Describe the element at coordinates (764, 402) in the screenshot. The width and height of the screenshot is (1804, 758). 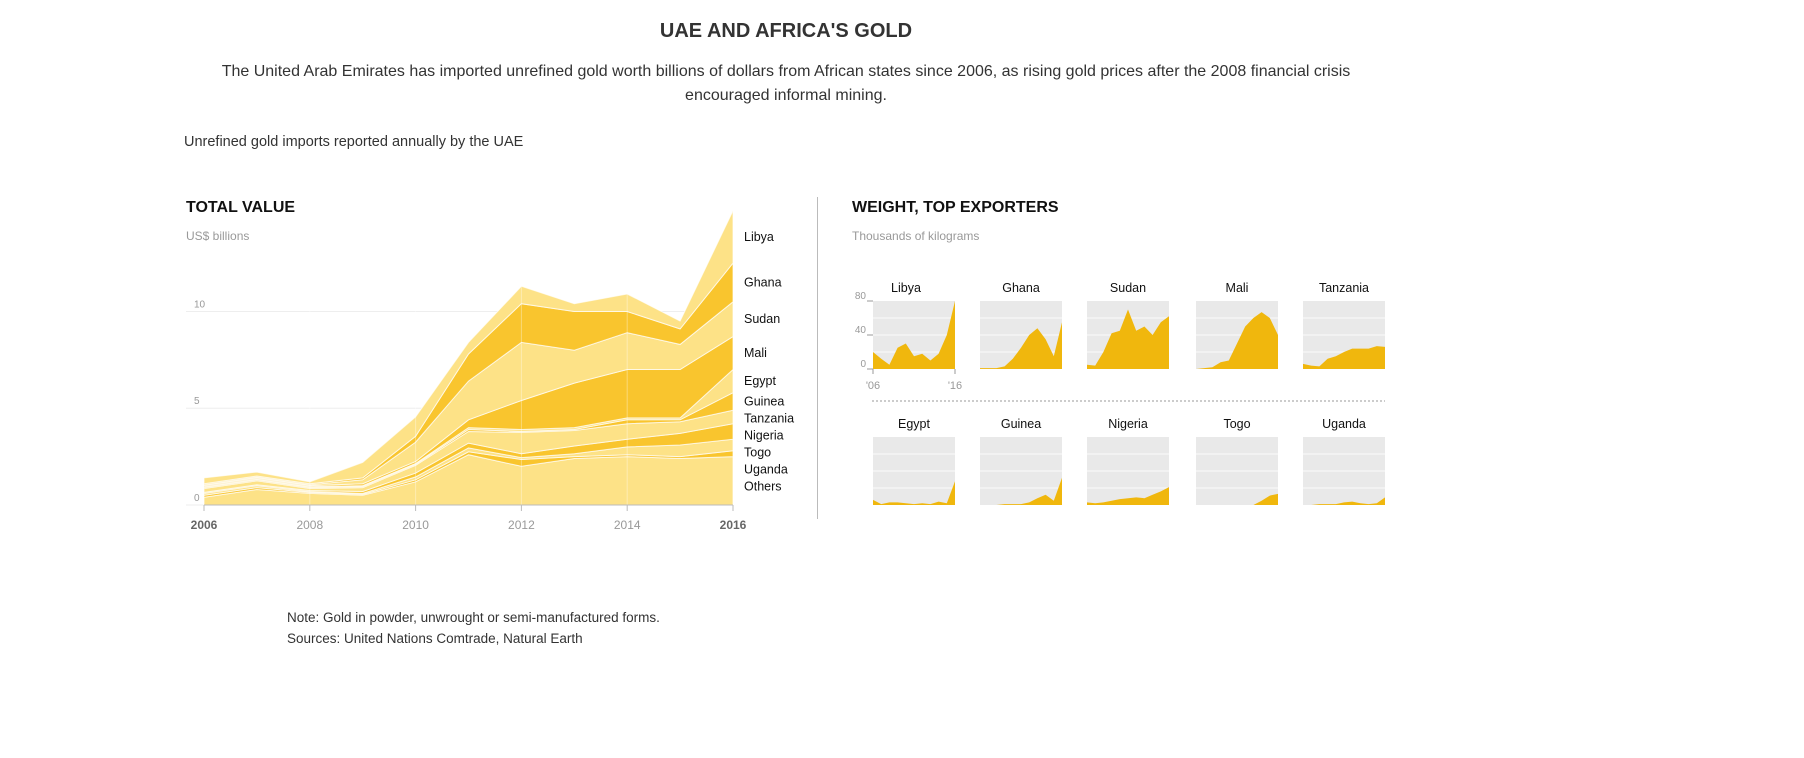
I see `series-label-guinea: Guinea` at that location.